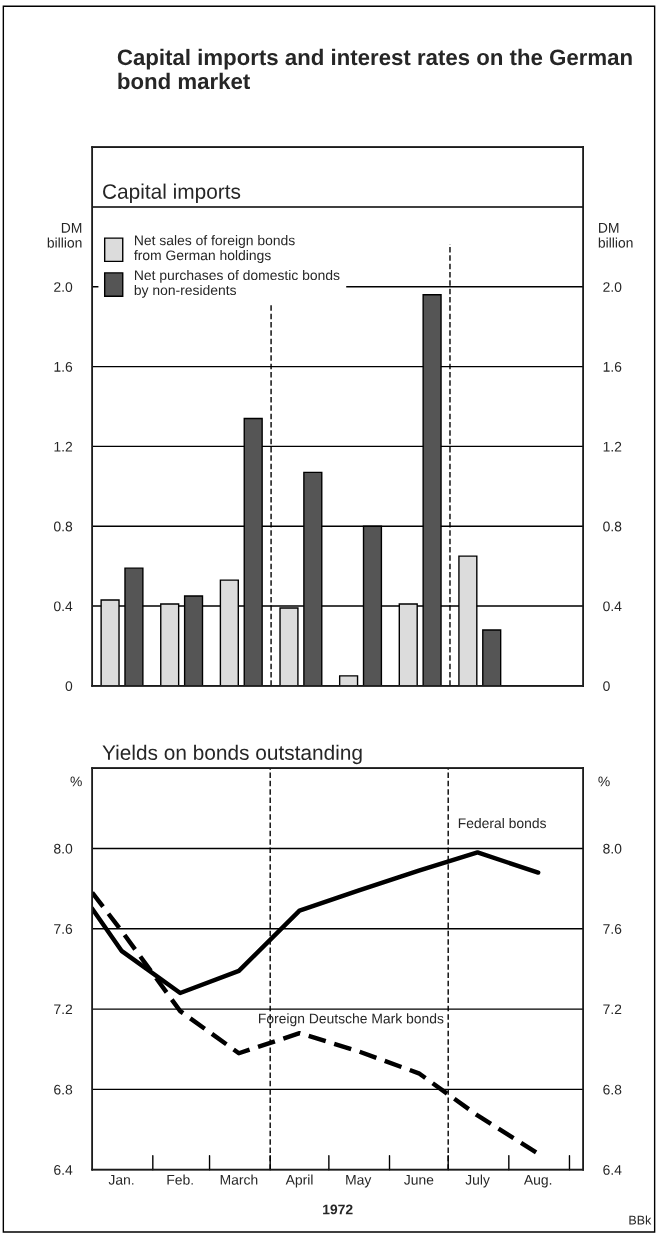 The width and height of the screenshot is (668, 1247). What do you see at coordinates (63, 287) in the screenshot?
I see `y-tick-label: 2.0` at bounding box center [63, 287].